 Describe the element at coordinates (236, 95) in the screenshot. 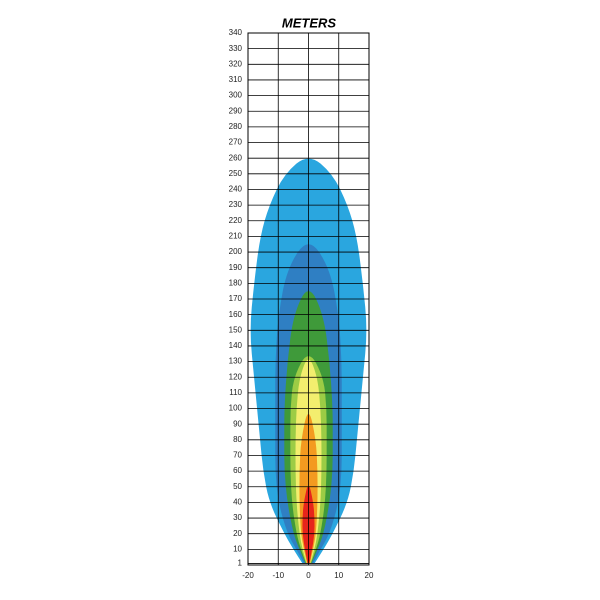

I see `y-tick-label: 300` at that location.